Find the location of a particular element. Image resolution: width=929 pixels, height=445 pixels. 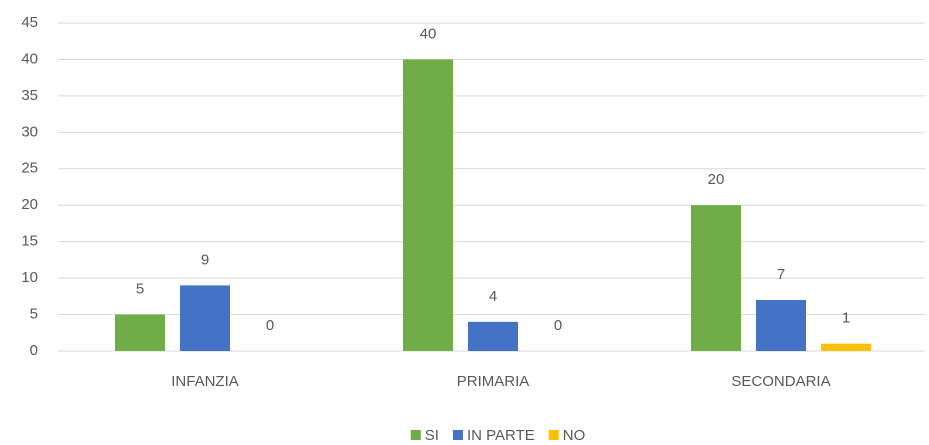

data-label: 40 is located at coordinates (428, 33).